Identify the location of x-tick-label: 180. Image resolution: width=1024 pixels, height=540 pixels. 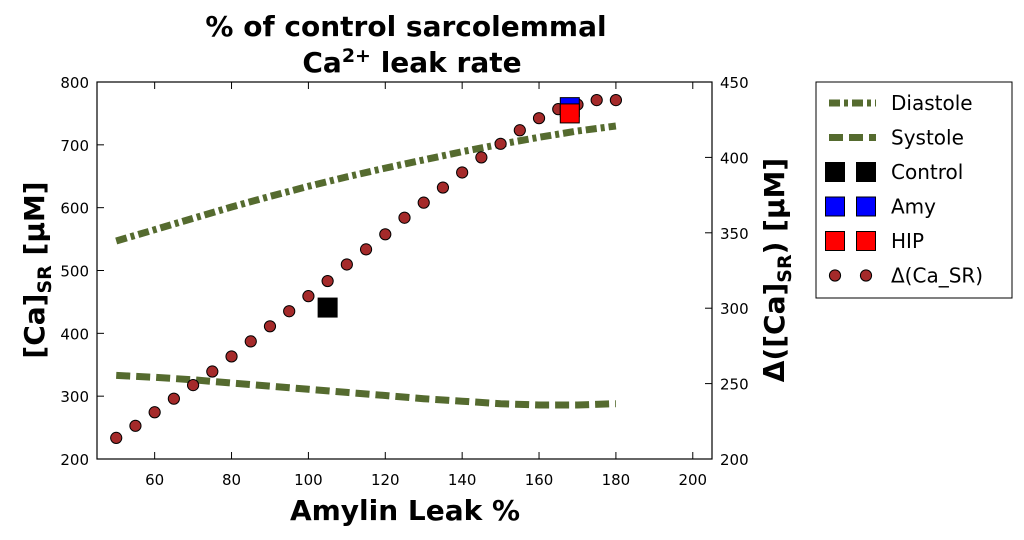
(616, 480).